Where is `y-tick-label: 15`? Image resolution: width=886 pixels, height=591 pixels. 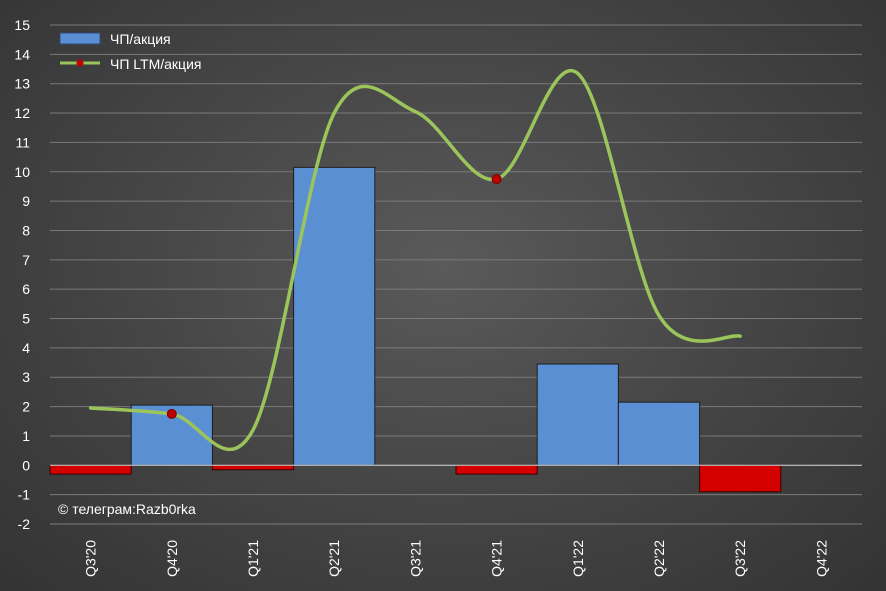 y-tick-label: 15 is located at coordinates (22, 25).